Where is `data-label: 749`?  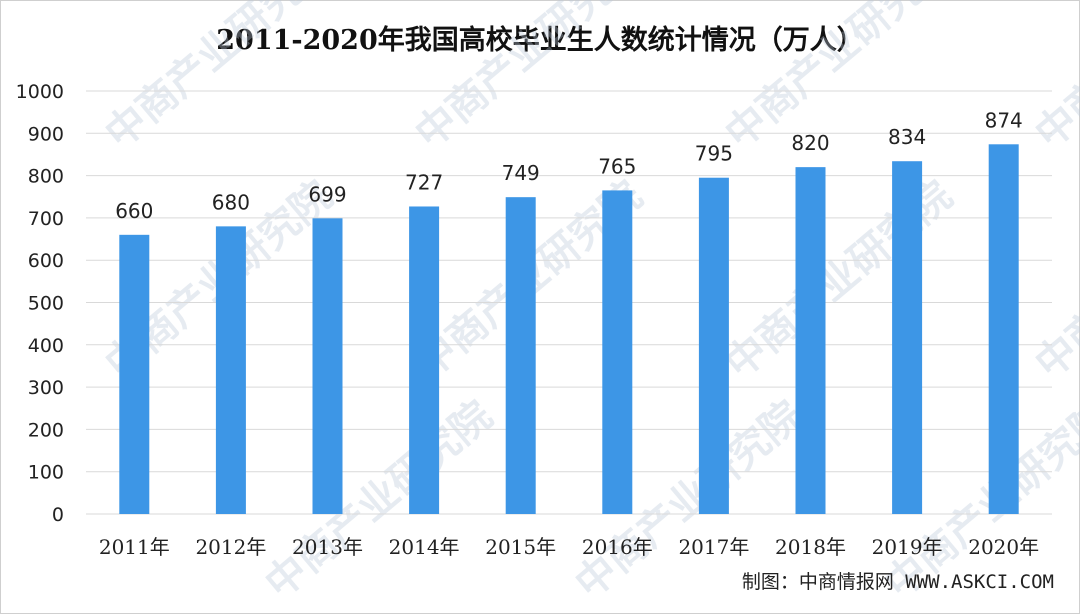 data-label: 749 is located at coordinates (521, 173).